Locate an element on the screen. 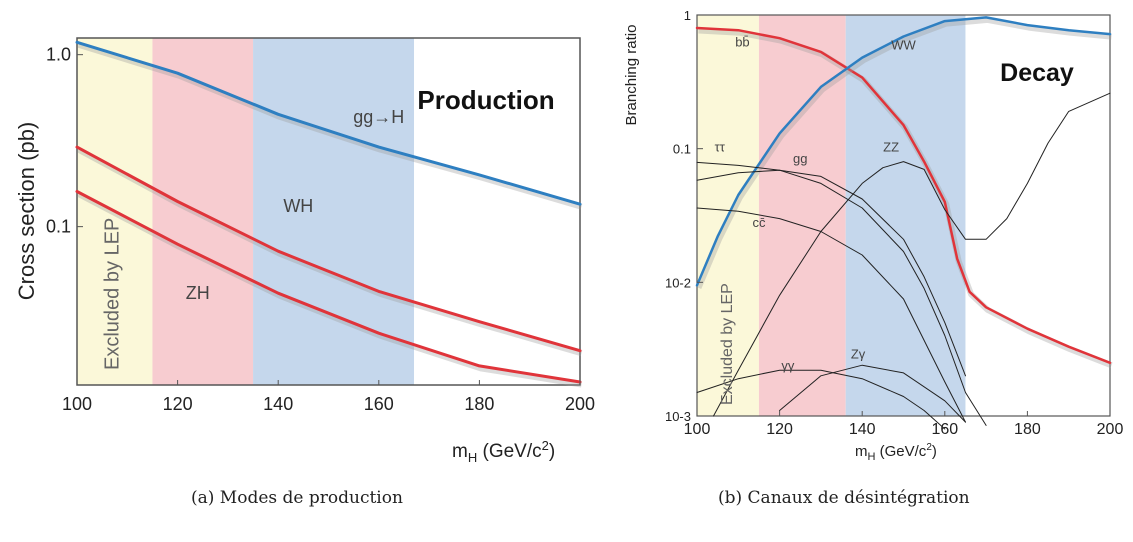 The image size is (1133, 542). series-label-series: γγ is located at coordinates (788, 365).